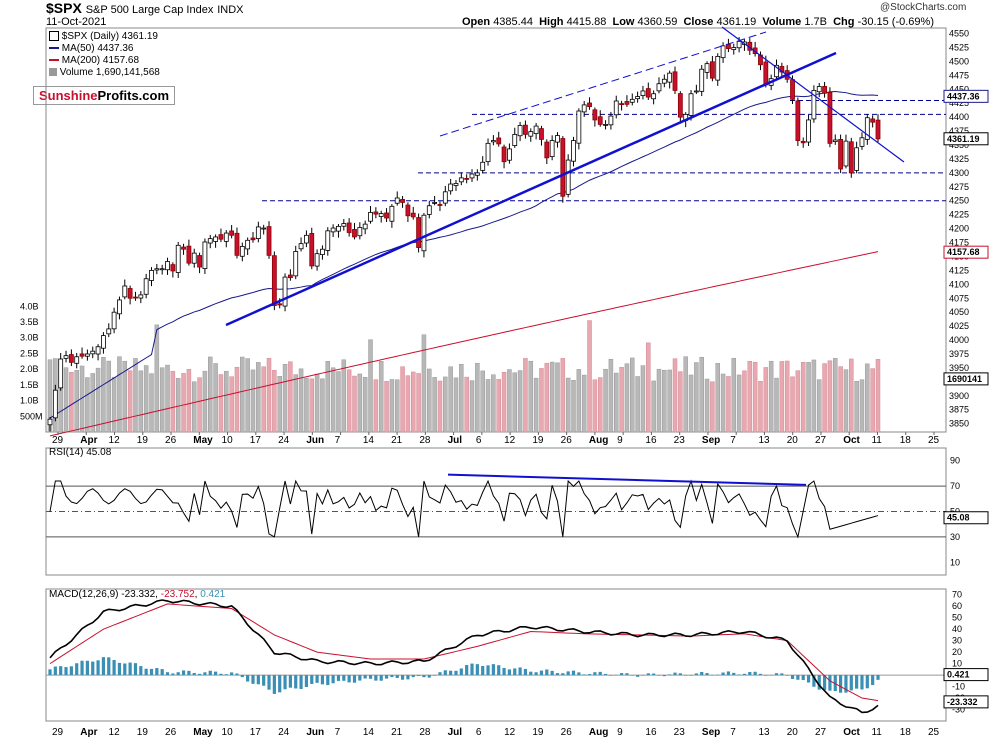 The height and width of the screenshot is (744, 990). I want to click on legend-ma50: MA(50) 4437.36, so click(104, 49).